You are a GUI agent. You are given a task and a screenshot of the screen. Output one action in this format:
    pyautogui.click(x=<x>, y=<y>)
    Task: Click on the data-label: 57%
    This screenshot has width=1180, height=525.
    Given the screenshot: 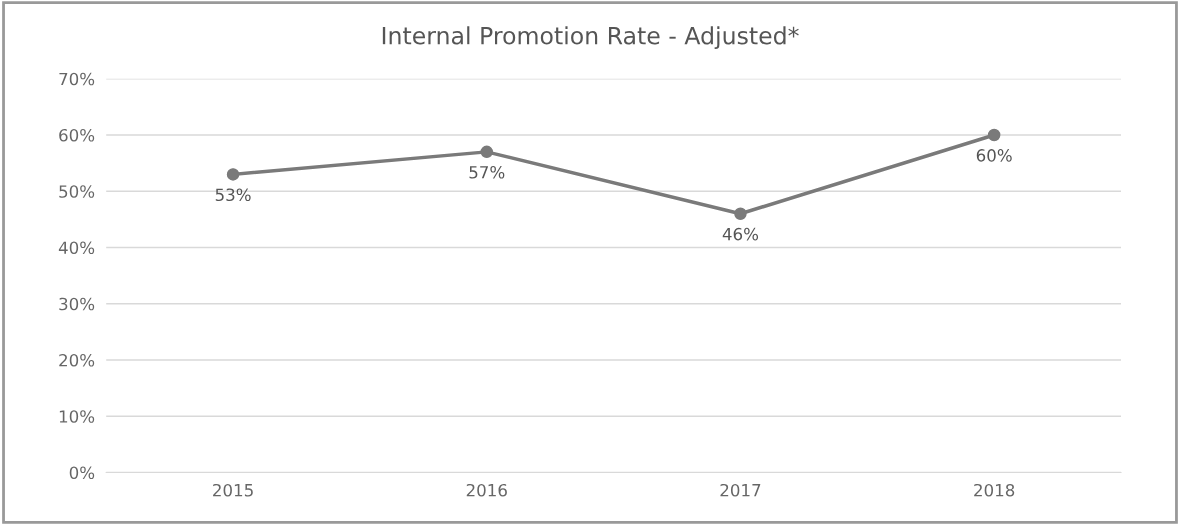 What is the action you would take?
    pyautogui.click(x=487, y=172)
    